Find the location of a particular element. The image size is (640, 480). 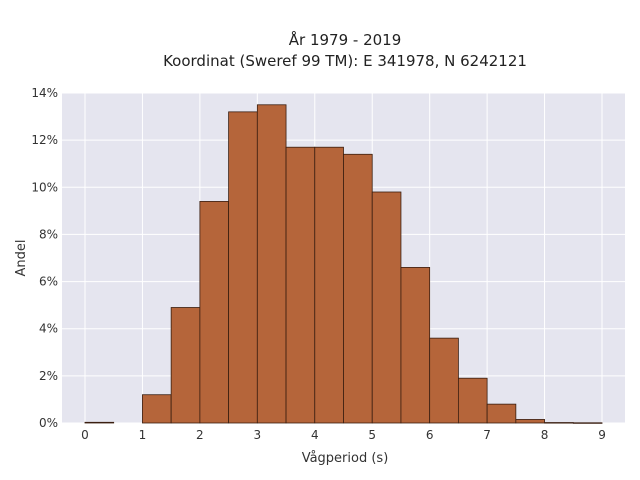

y-axis-label: Andel is located at coordinates (21, 258).